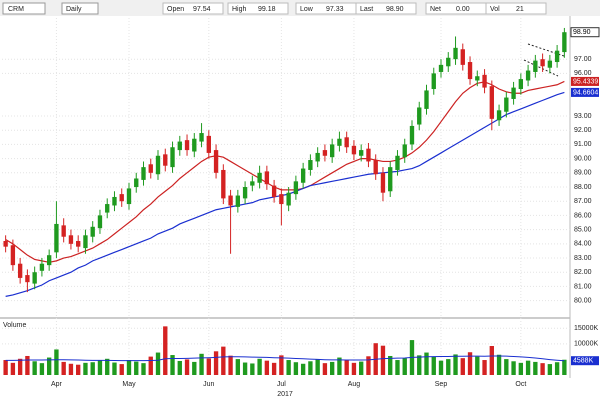  I want to click on price-tag-label: 95.4339, so click(585, 81).